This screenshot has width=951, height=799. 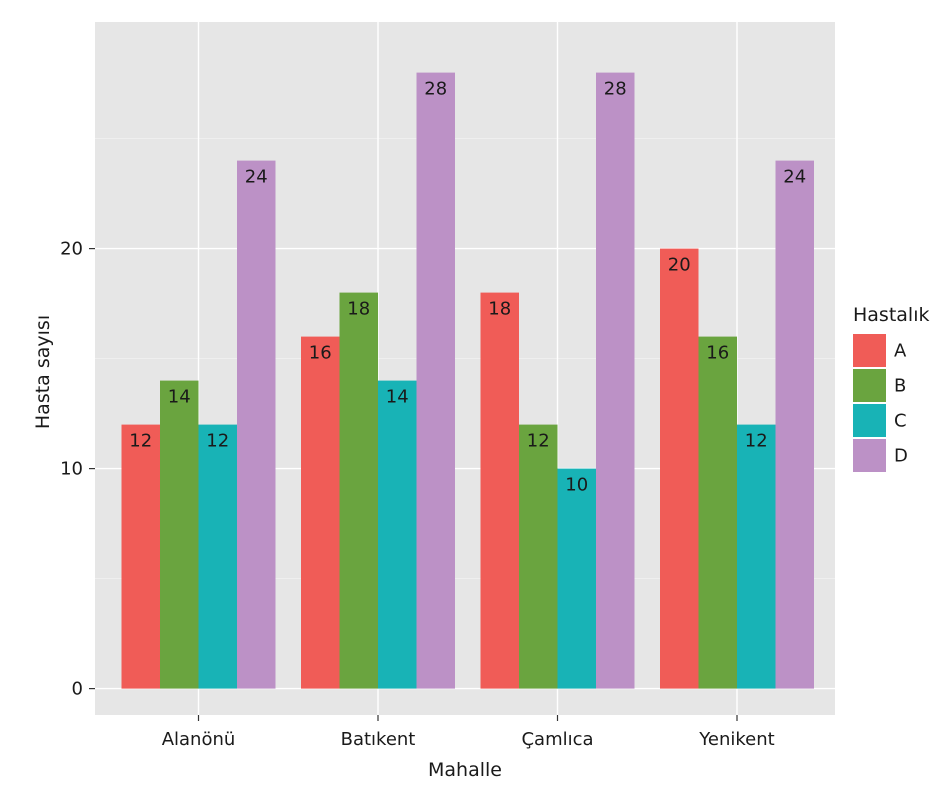 I want to click on legend-label: B, so click(x=900, y=386).